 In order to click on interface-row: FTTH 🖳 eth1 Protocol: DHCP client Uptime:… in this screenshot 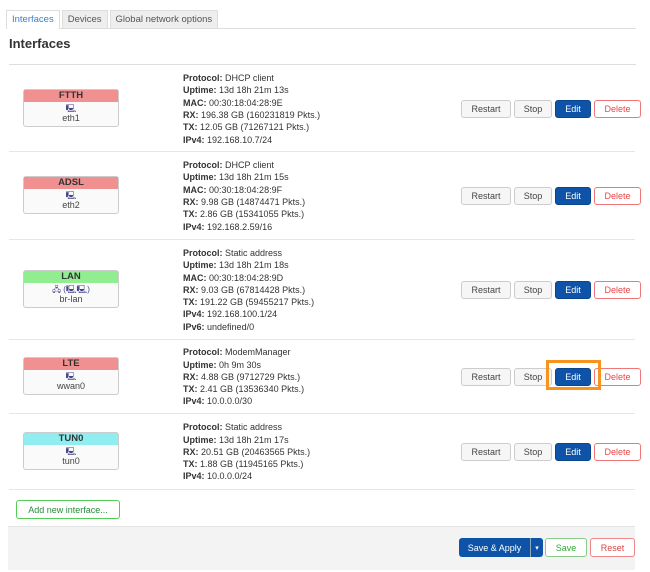, I will do `click(325, 109)`.